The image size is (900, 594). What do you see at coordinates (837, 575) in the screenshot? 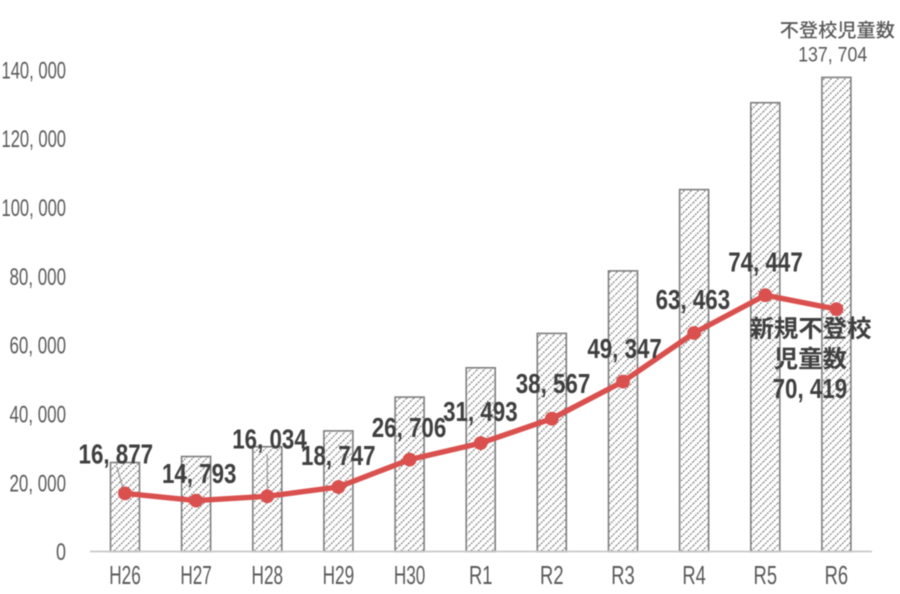
I see `svg-text: R6` at bounding box center [837, 575].